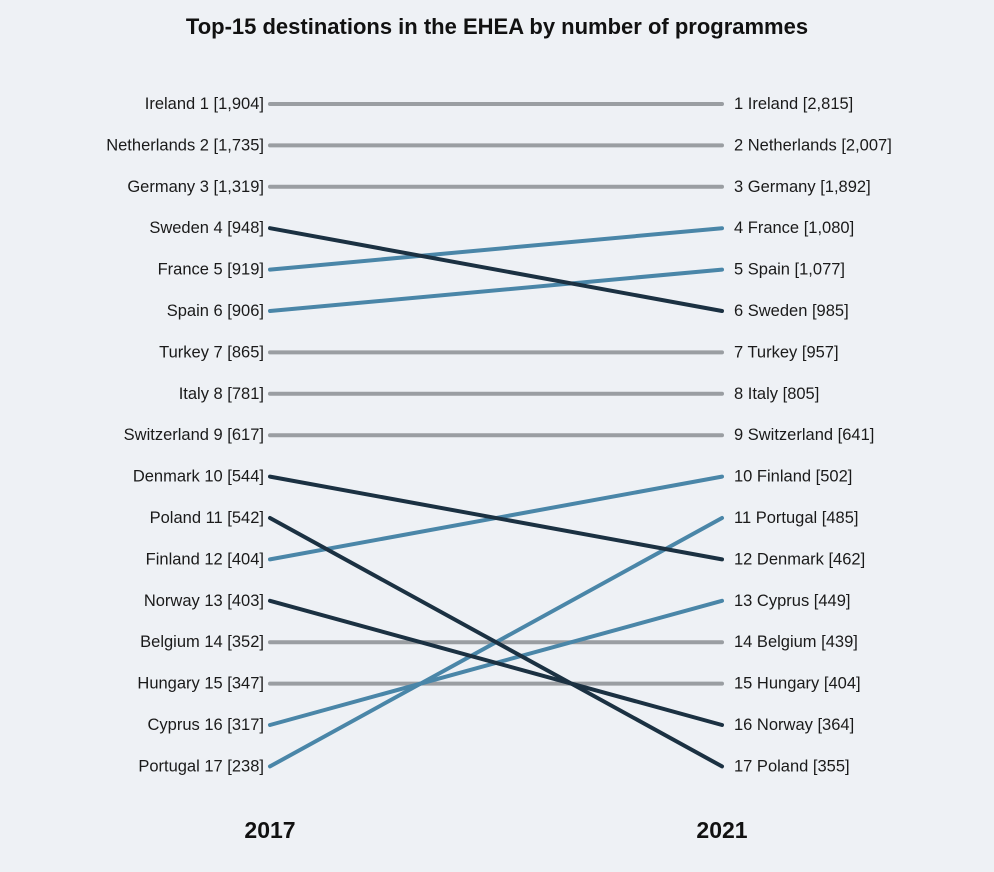 The height and width of the screenshot is (872, 994). Describe the element at coordinates (813, 145) in the screenshot. I see `label-2021-netherlands: 2 Netherlands [2,007]` at that location.